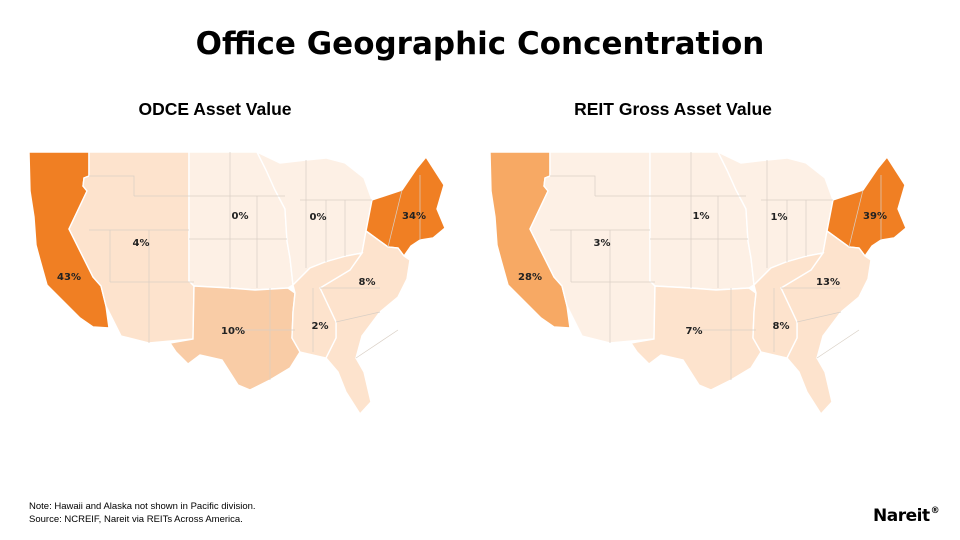 The height and width of the screenshot is (540, 960). I want to click on region-value-label: 2%, so click(320, 326).